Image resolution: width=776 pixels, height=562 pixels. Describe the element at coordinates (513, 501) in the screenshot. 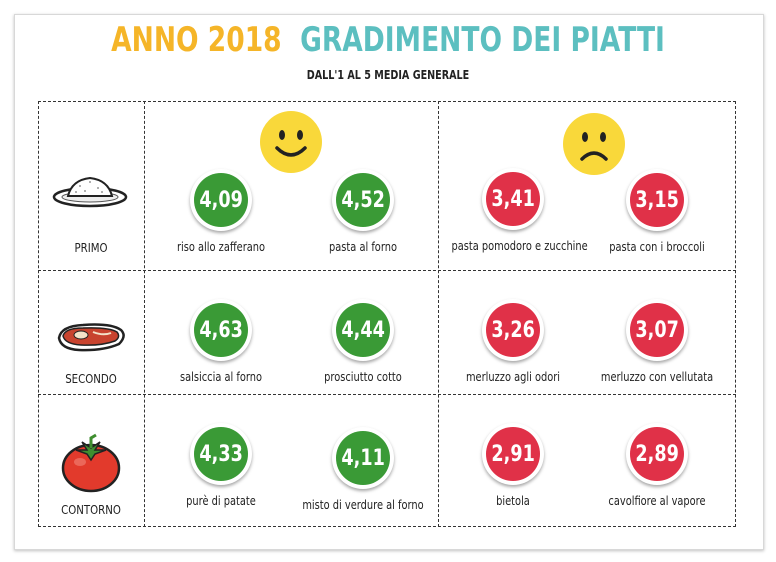

I see `dish-name: bietola` at that location.